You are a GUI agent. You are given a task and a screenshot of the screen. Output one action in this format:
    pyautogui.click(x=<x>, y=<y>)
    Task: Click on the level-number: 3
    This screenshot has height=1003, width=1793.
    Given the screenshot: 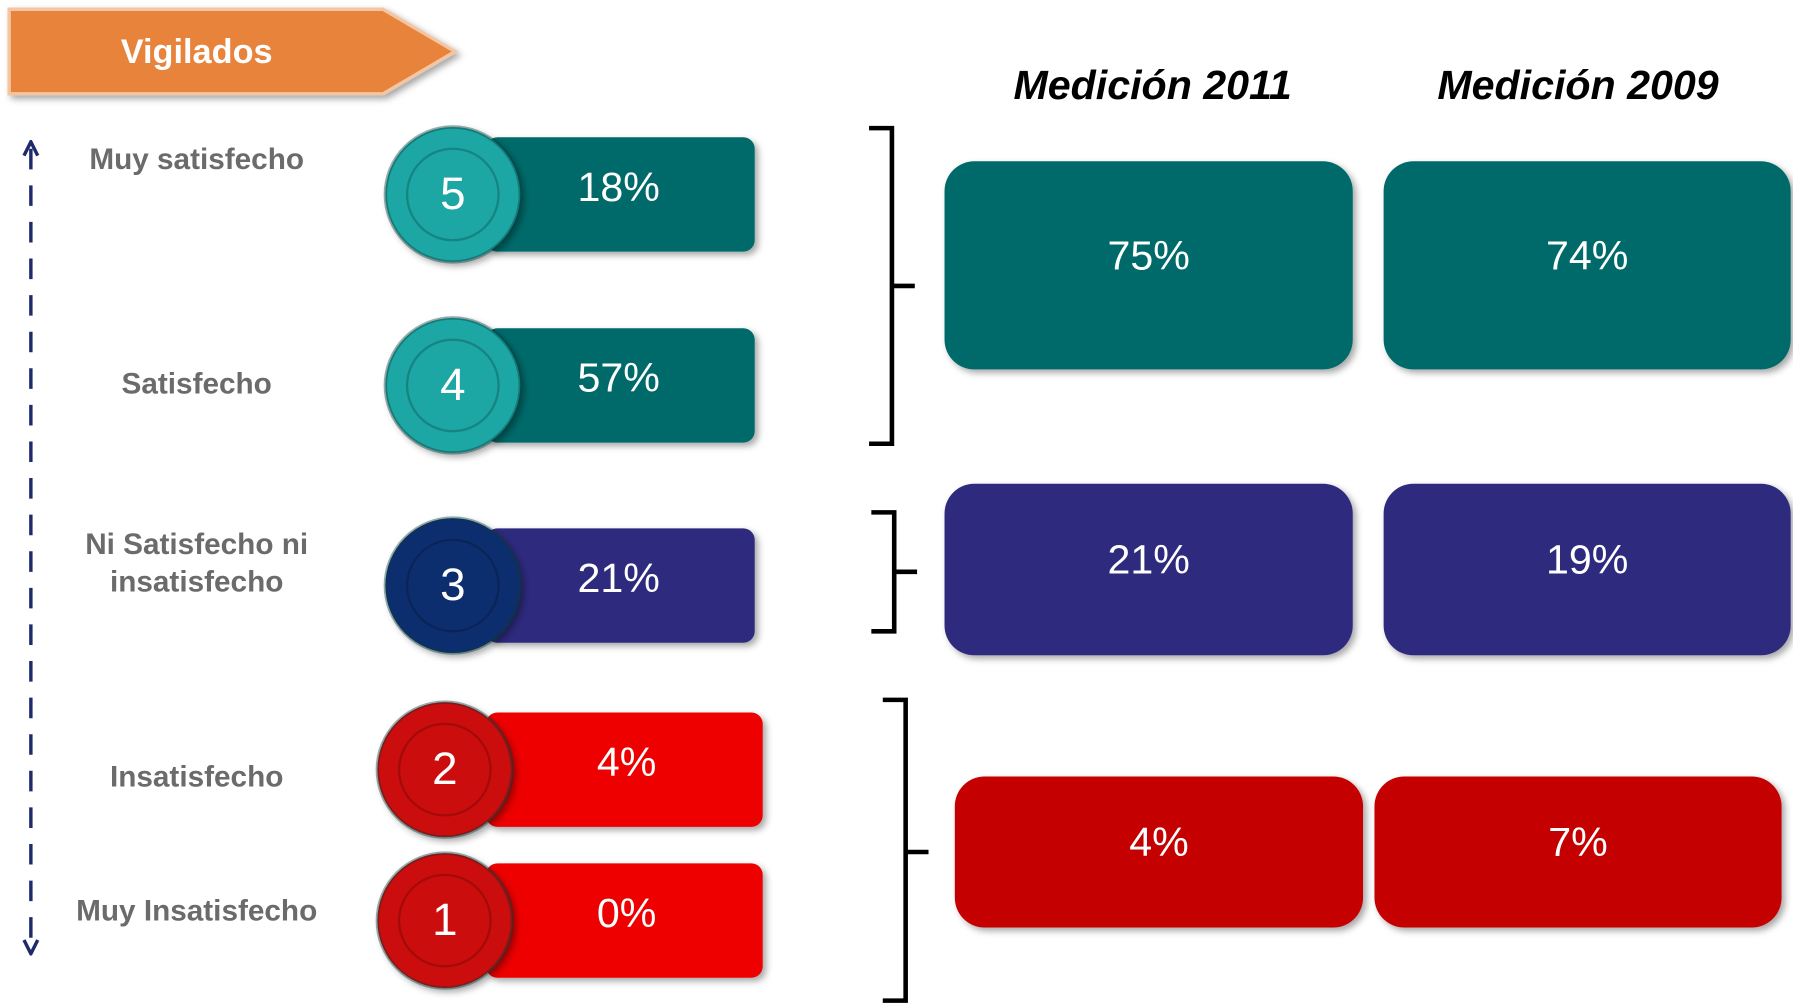 What is the action you would take?
    pyautogui.click(x=452, y=584)
    